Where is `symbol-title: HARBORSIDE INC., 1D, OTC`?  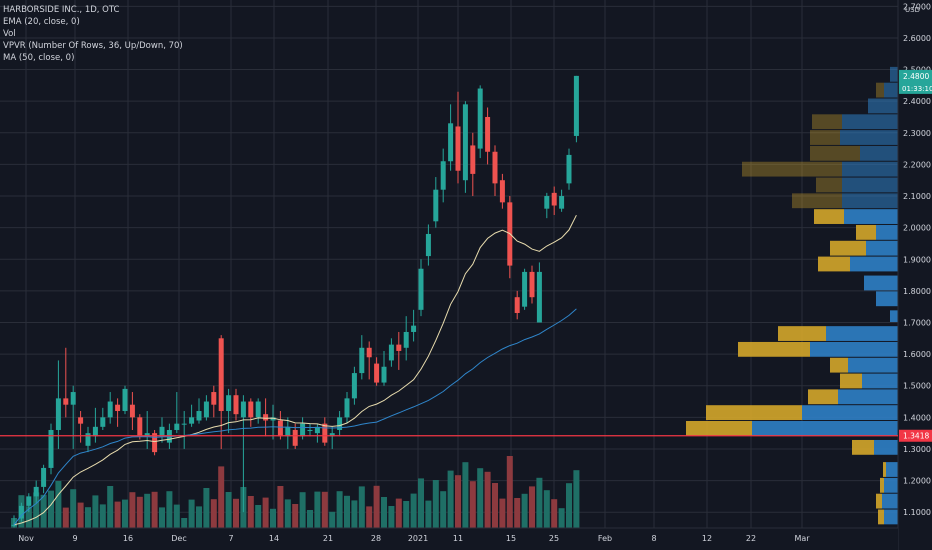 symbol-title: HARBORSIDE INC., 1D, OTC is located at coordinates (61, 10).